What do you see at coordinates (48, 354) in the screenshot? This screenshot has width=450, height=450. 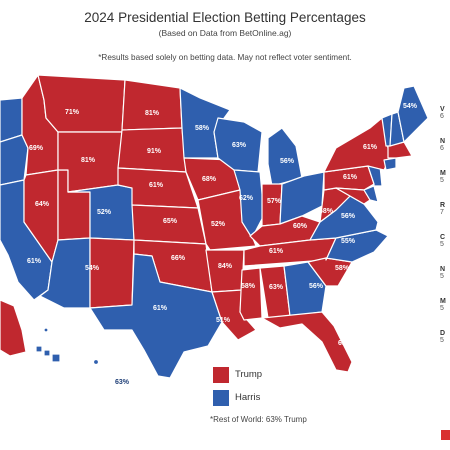 I see `state-hi` at bounding box center [48, 354].